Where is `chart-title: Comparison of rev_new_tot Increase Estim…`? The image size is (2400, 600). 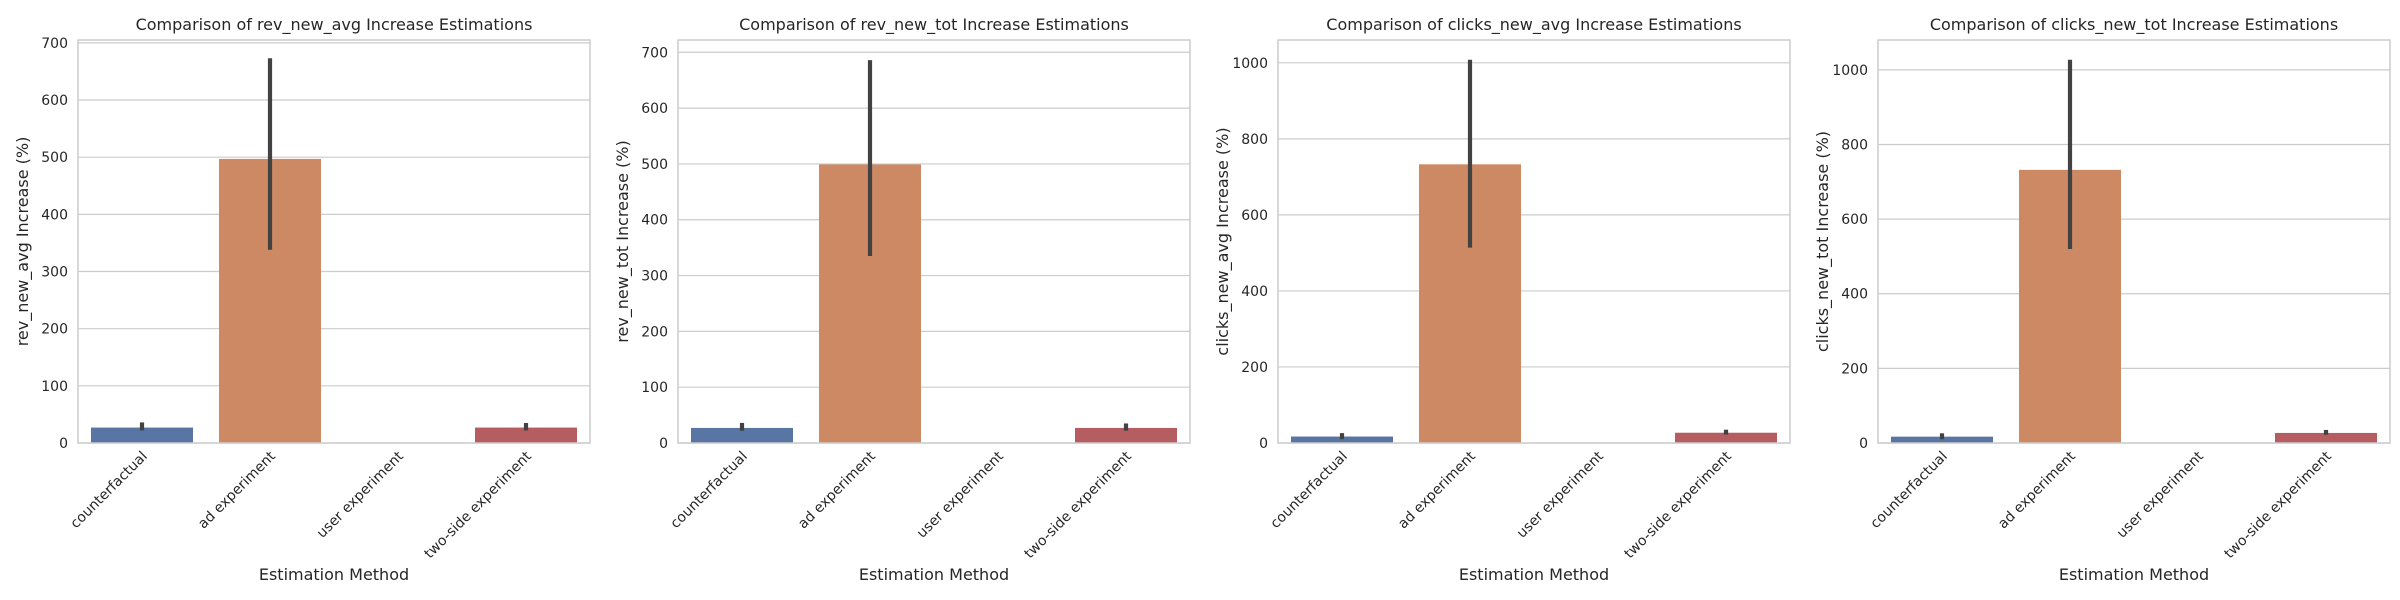
chart-title: Comparison of rev_new_tot Increase Estim… is located at coordinates (934, 25).